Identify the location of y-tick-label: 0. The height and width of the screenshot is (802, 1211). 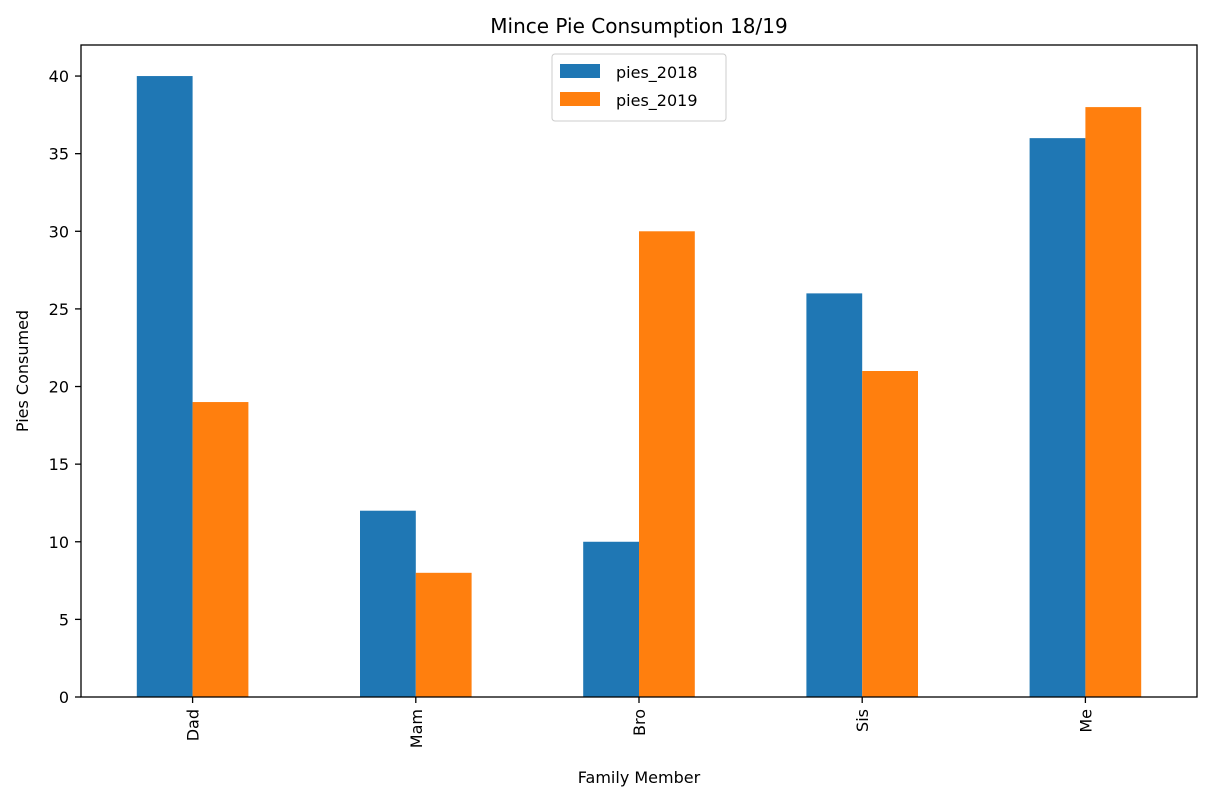
(64, 697).